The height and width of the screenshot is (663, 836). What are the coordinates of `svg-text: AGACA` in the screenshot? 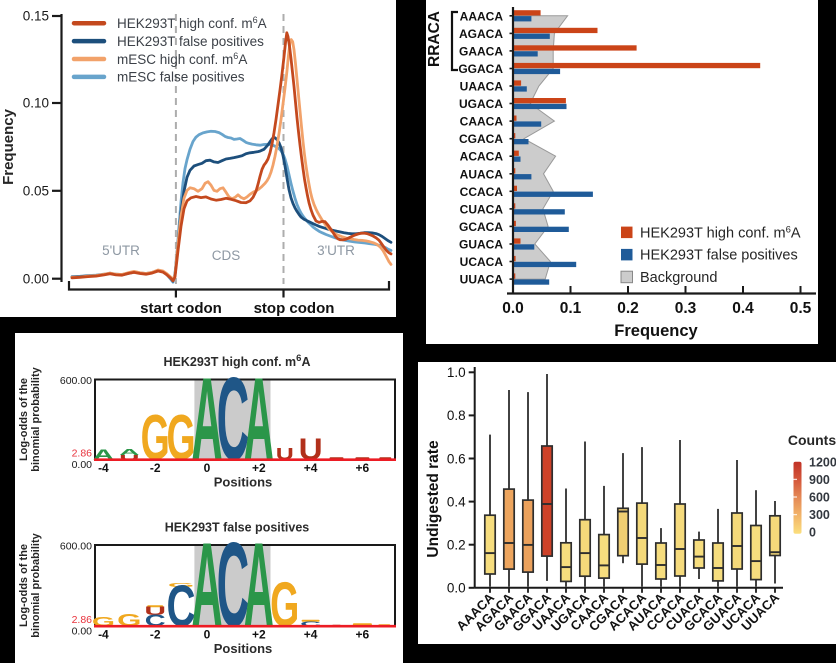 It's located at (481, 34).